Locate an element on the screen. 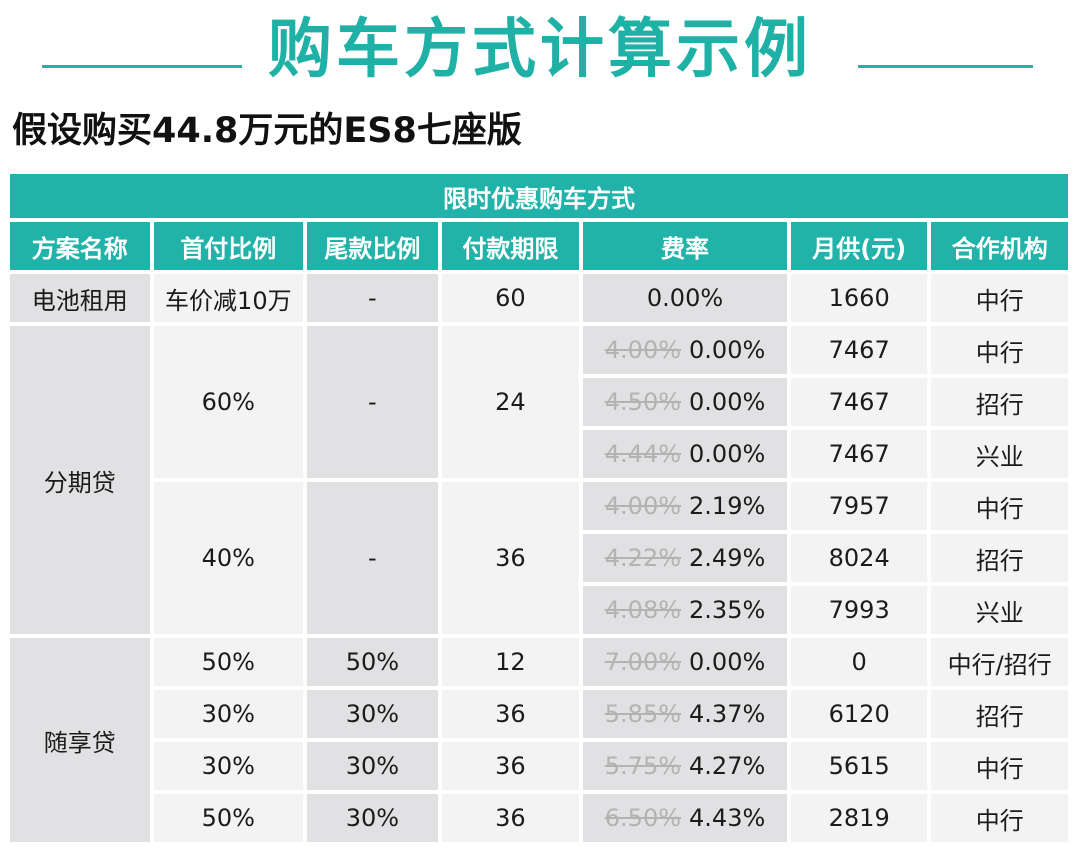 This screenshot has width=1080, height=864. monthly-cell: 6120 is located at coordinates (859, 714).